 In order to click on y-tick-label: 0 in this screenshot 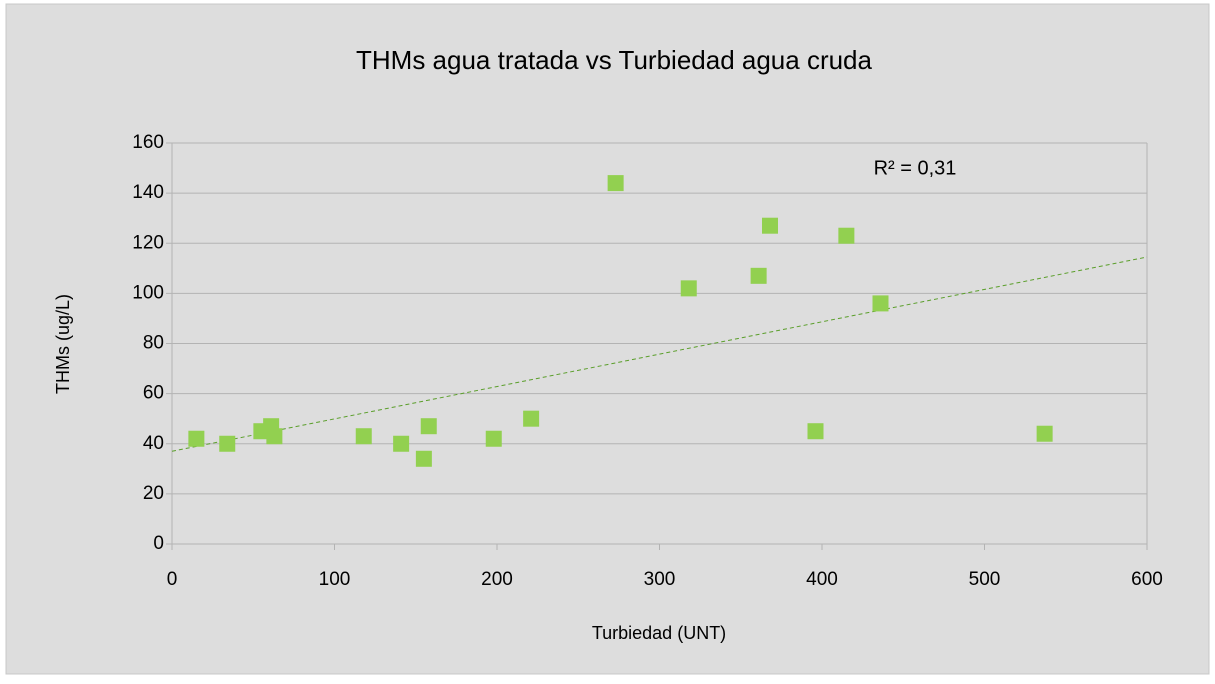, I will do `click(158, 543)`.